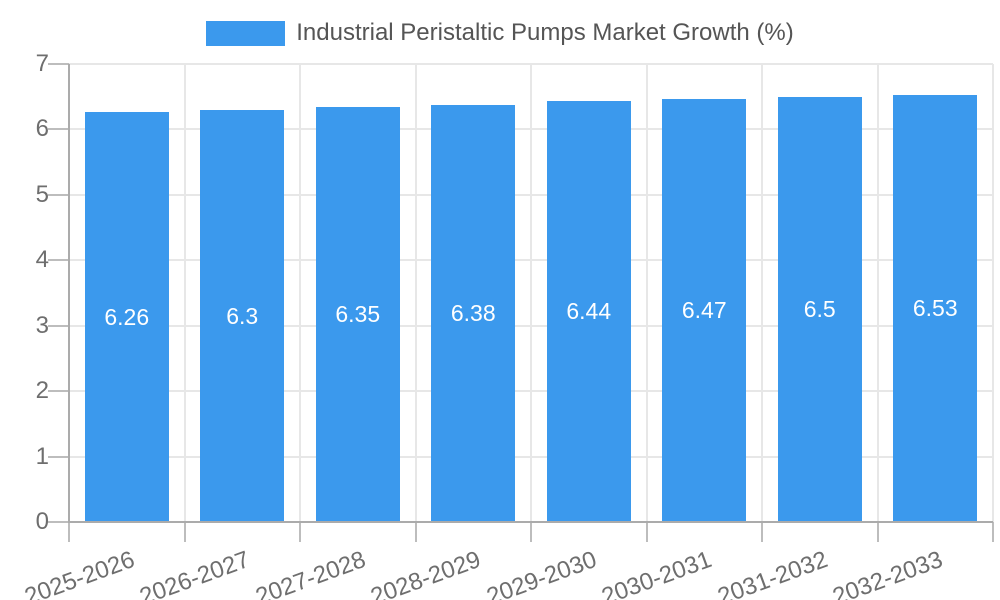 The image size is (1000, 600). Describe the element at coordinates (42, 129) in the screenshot. I see `y-axis-tick-label: 6` at that location.